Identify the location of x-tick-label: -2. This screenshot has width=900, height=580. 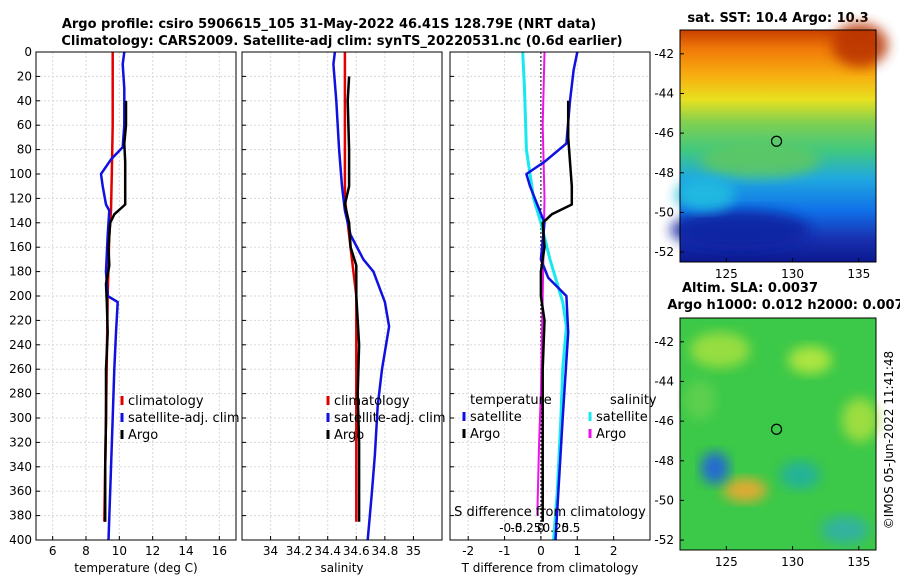
(468, 551).